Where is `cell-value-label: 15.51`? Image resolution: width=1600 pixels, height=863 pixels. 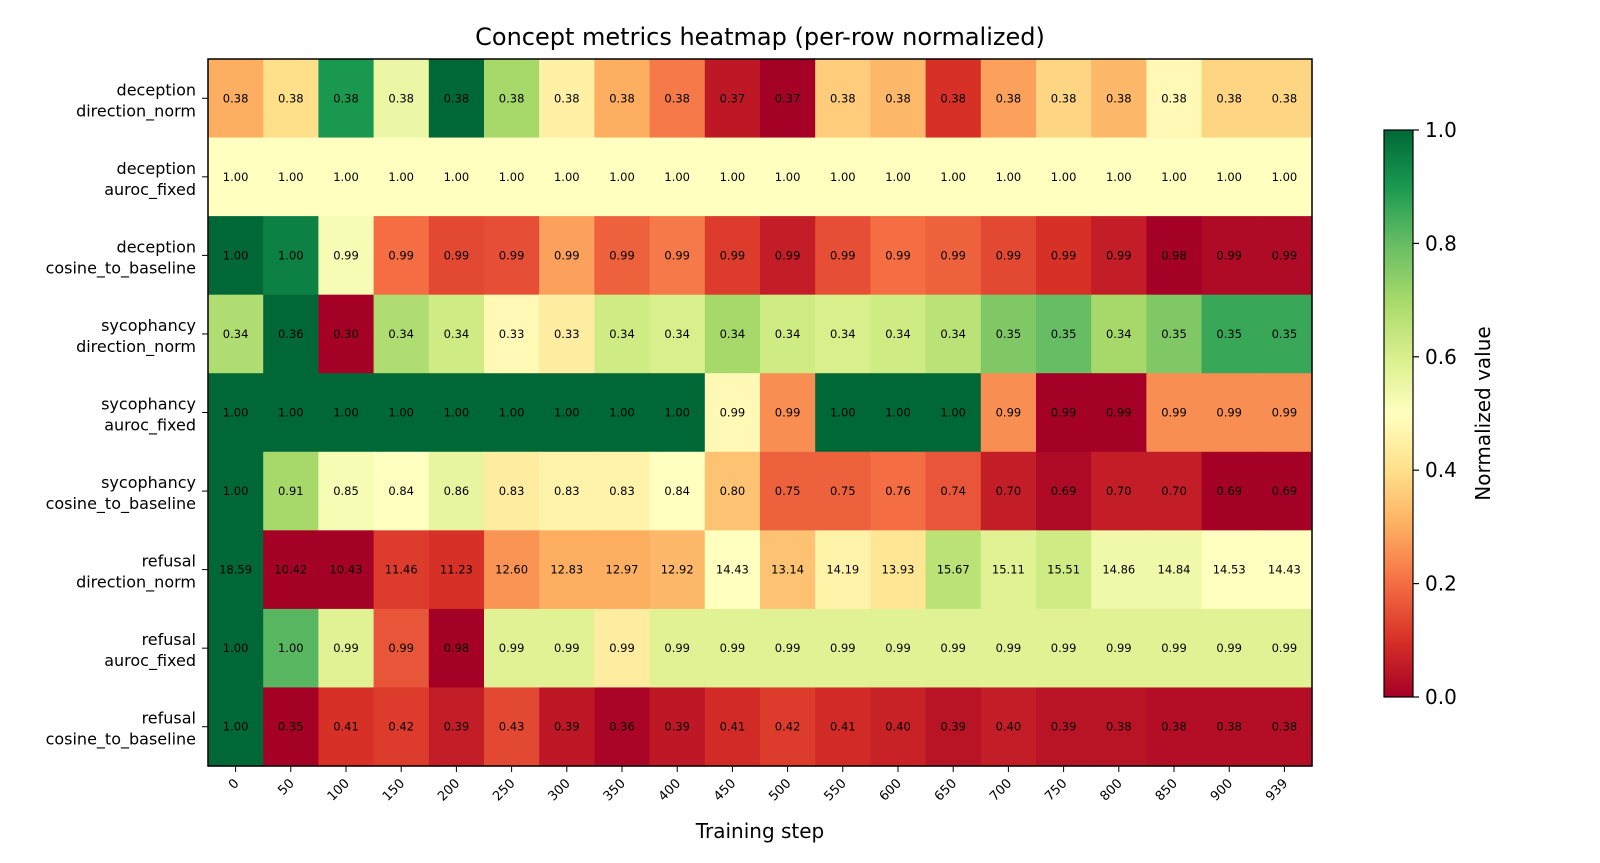
cell-value-label: 15.51 is located at coordinates (1063, 570).